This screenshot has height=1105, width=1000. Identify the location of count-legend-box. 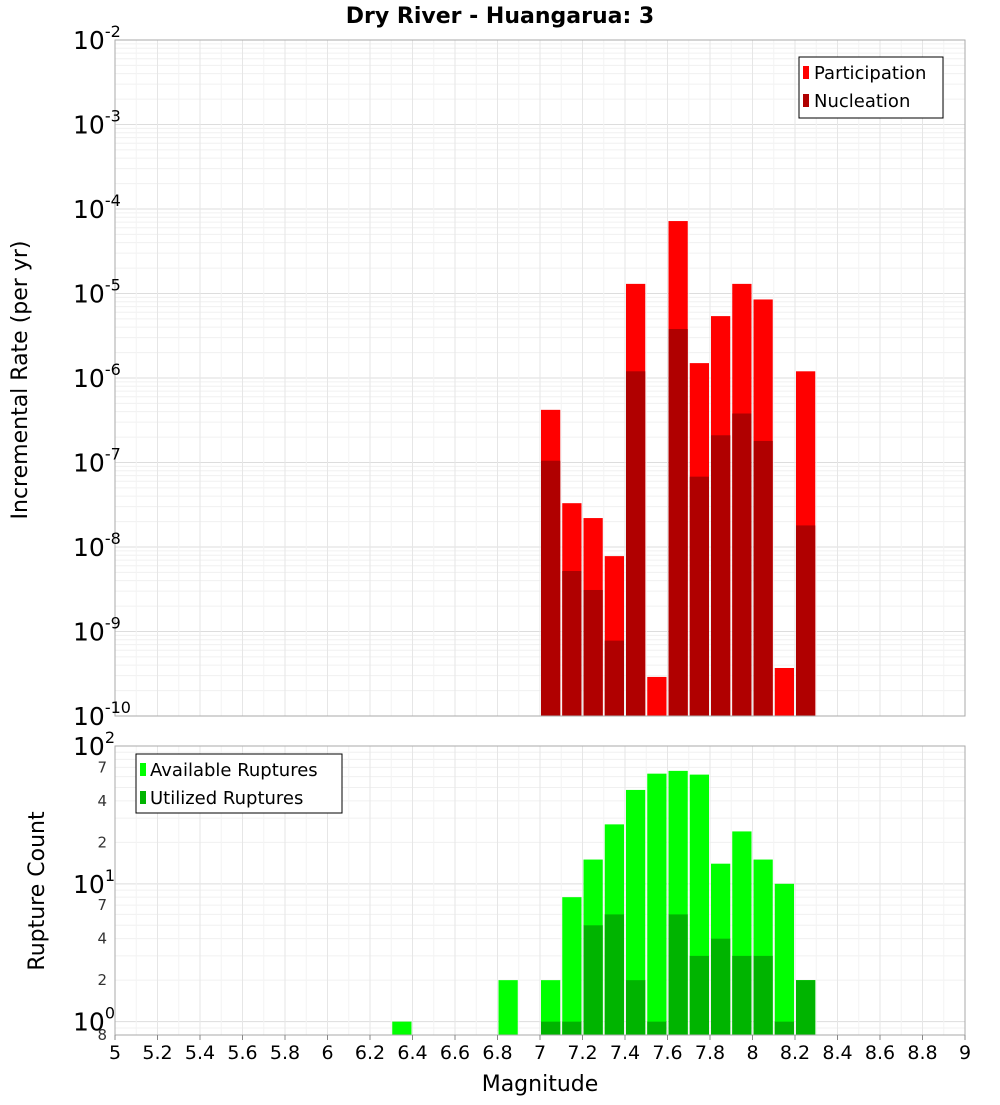
(239, 783).